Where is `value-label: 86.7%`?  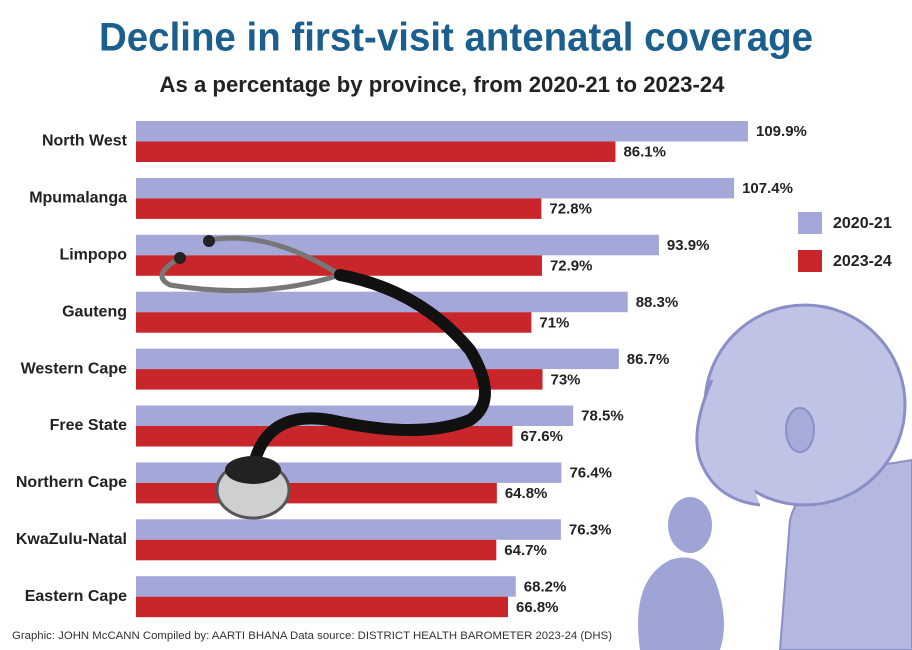 value-label: 86.7% is located at coordinates (648, 359).